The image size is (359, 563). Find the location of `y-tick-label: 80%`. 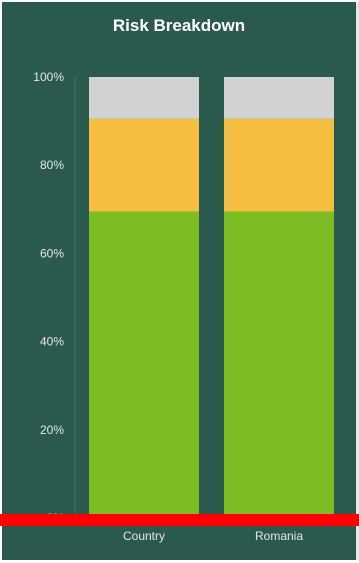

y-tick-label: 80% is located at coordinates (52, 165).